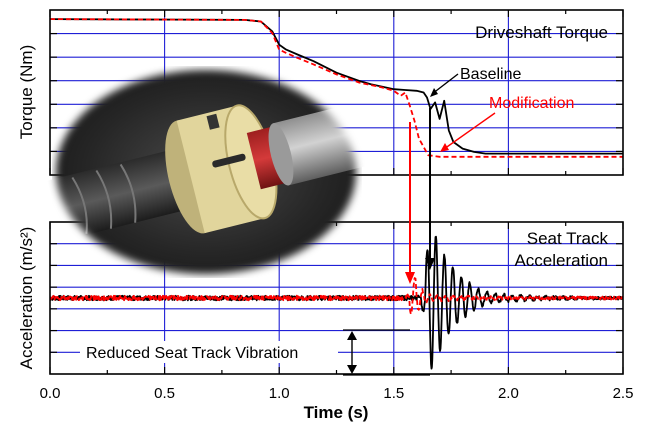 This screenshot has width=645, height=423. What do you see at coordinates (623, 393) in the screenshot?
I see `x-tick-label: 2.5` at bounding box center [623, 393].